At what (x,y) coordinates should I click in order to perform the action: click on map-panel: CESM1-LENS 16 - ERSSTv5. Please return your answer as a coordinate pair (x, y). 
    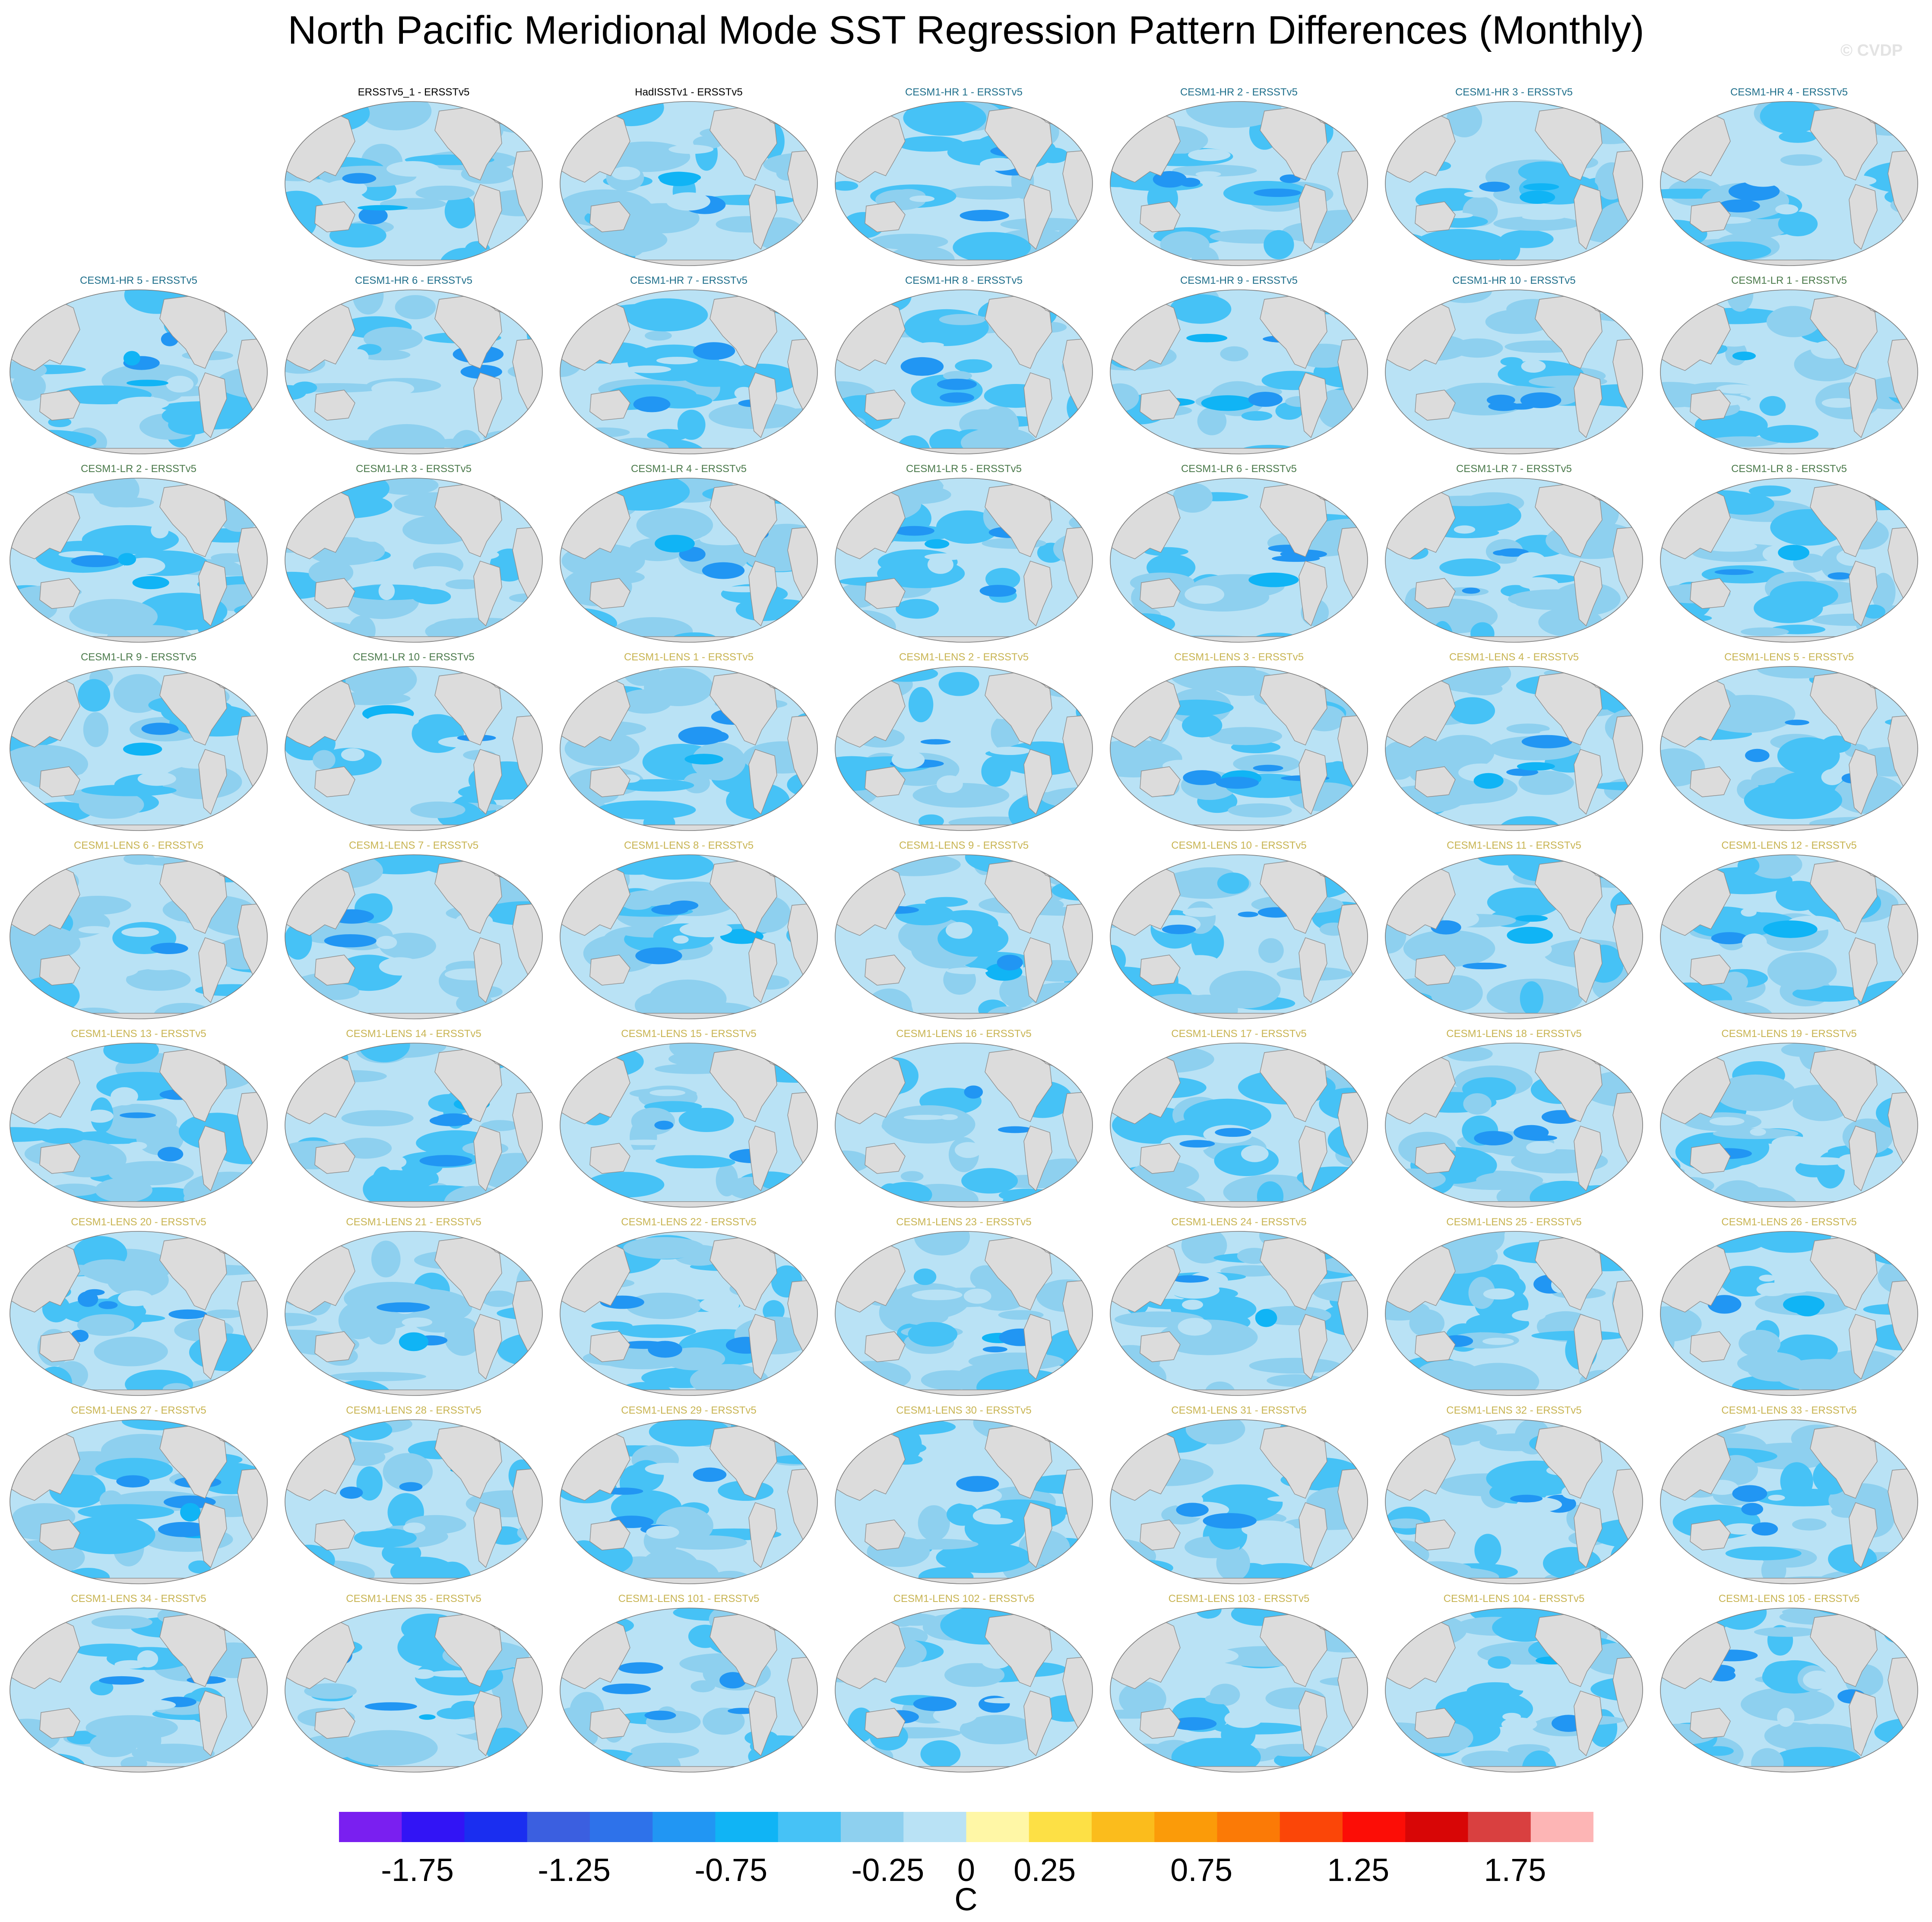
    Looking at the image, I should click on (964, 1121).